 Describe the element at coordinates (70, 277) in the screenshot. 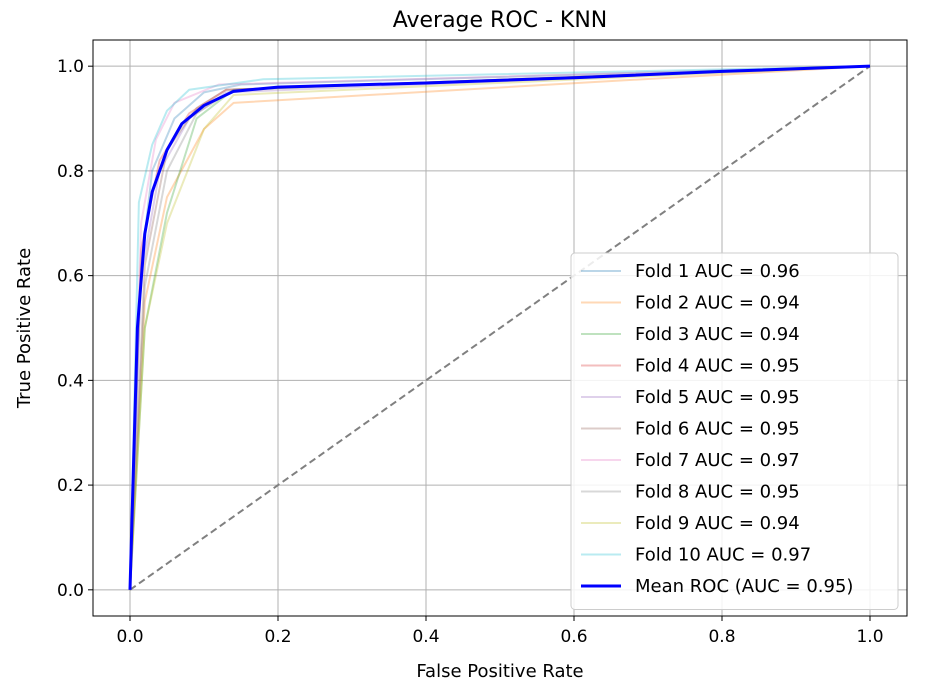

I see `y-tick-label: 0.6` at that location.